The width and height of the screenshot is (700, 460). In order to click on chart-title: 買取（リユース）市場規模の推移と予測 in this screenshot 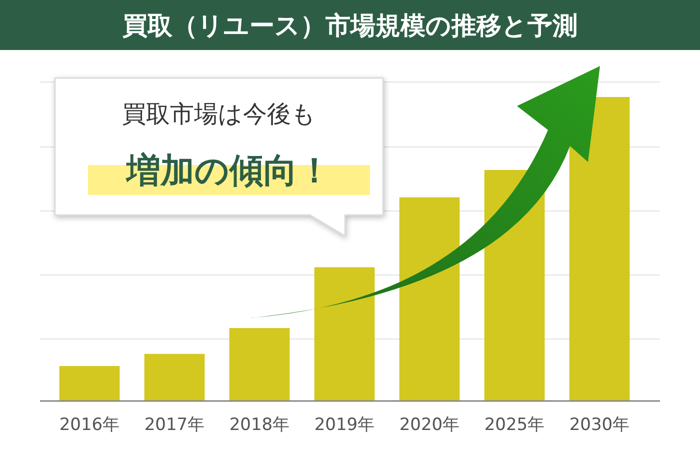, I will do `click(350, 25)`.